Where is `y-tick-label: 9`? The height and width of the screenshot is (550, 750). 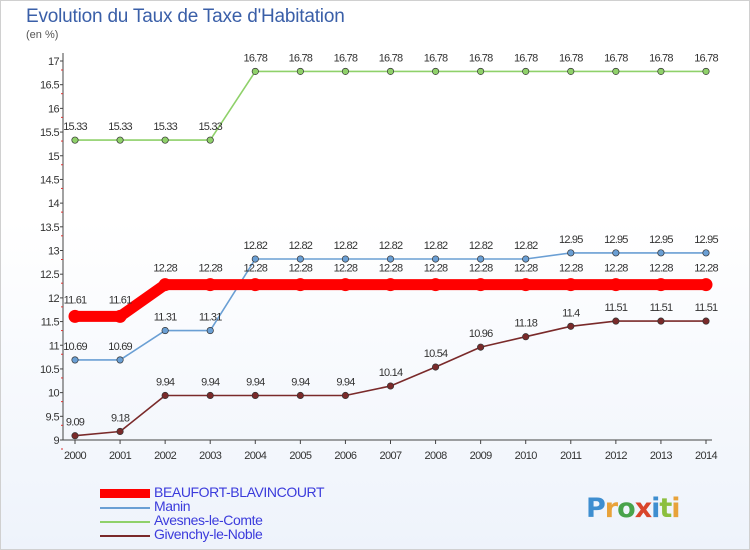
y-tick-label: 9 is located at coordinates (56, 441).